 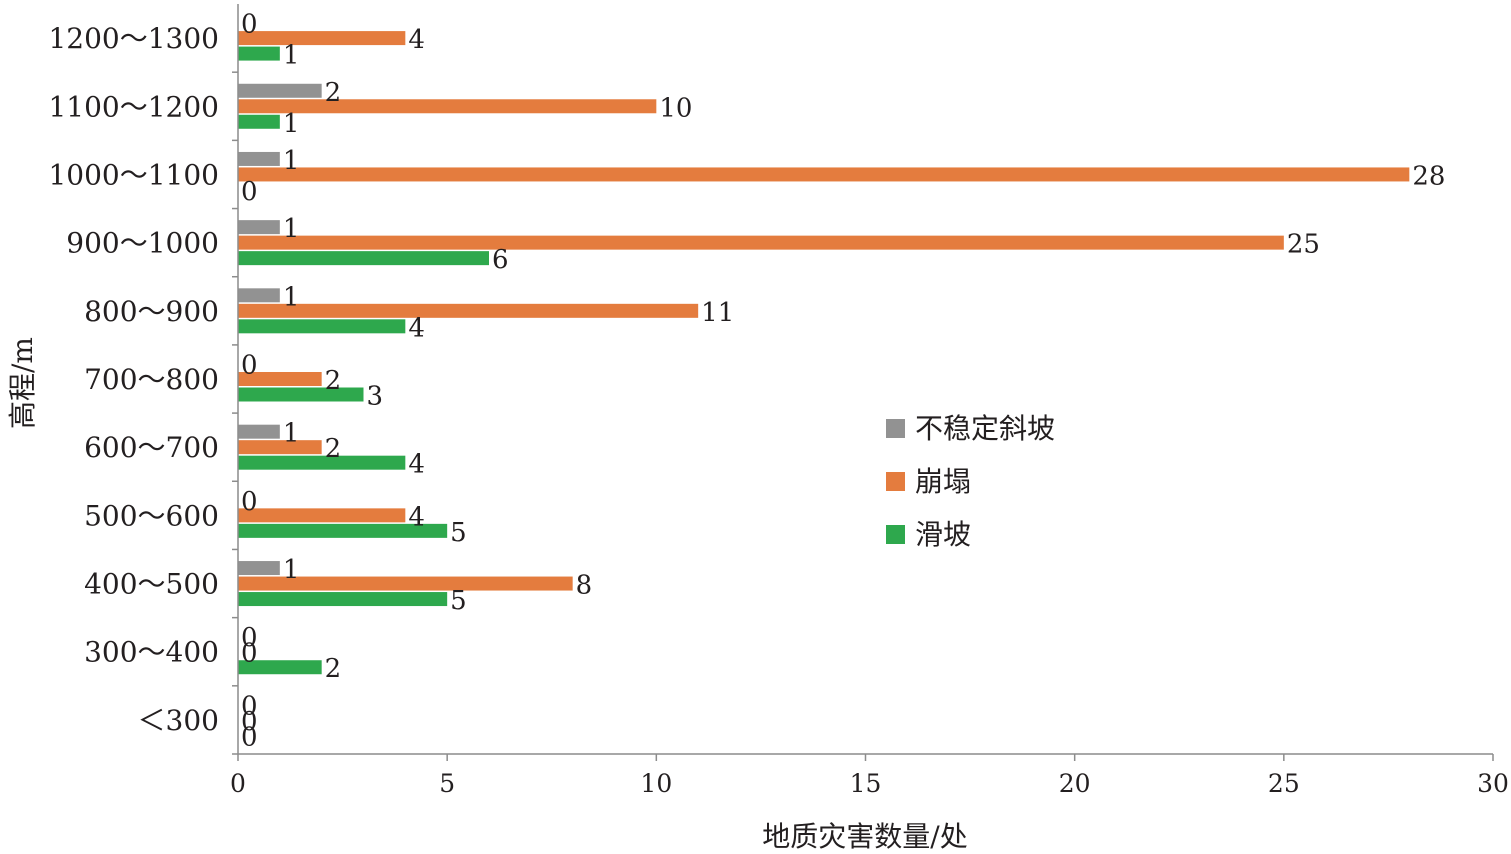 What do you see at coordinates (291, 434) in the screenshot?
I see `data-label-cat-4-series-0: 1` at bounding box center [291, 434].